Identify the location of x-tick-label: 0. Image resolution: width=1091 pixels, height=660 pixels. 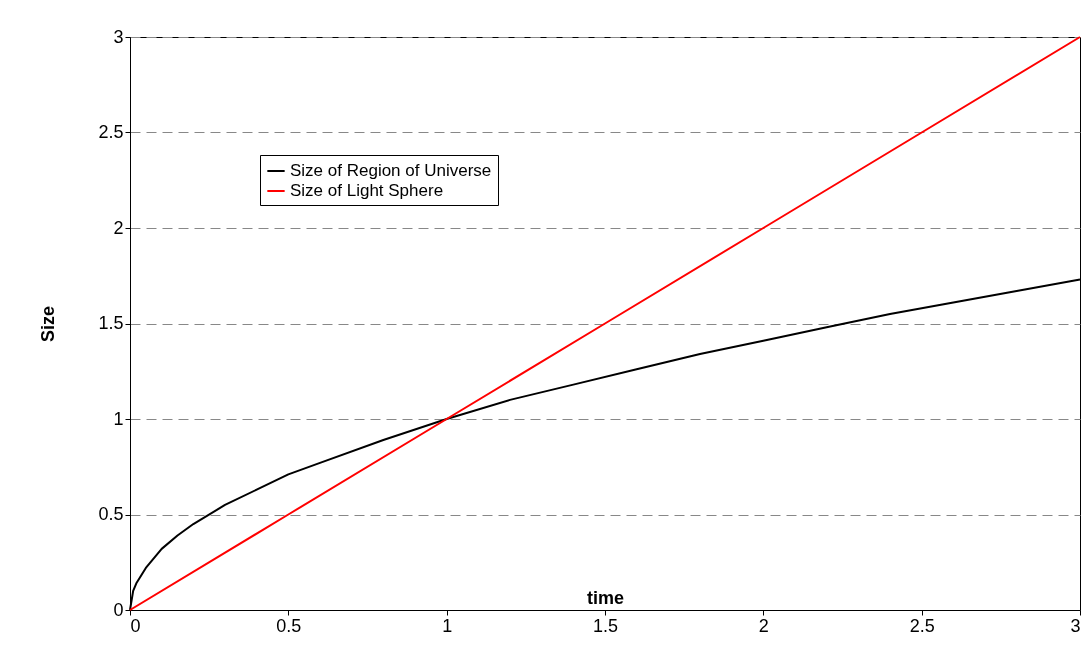
(135, 625).